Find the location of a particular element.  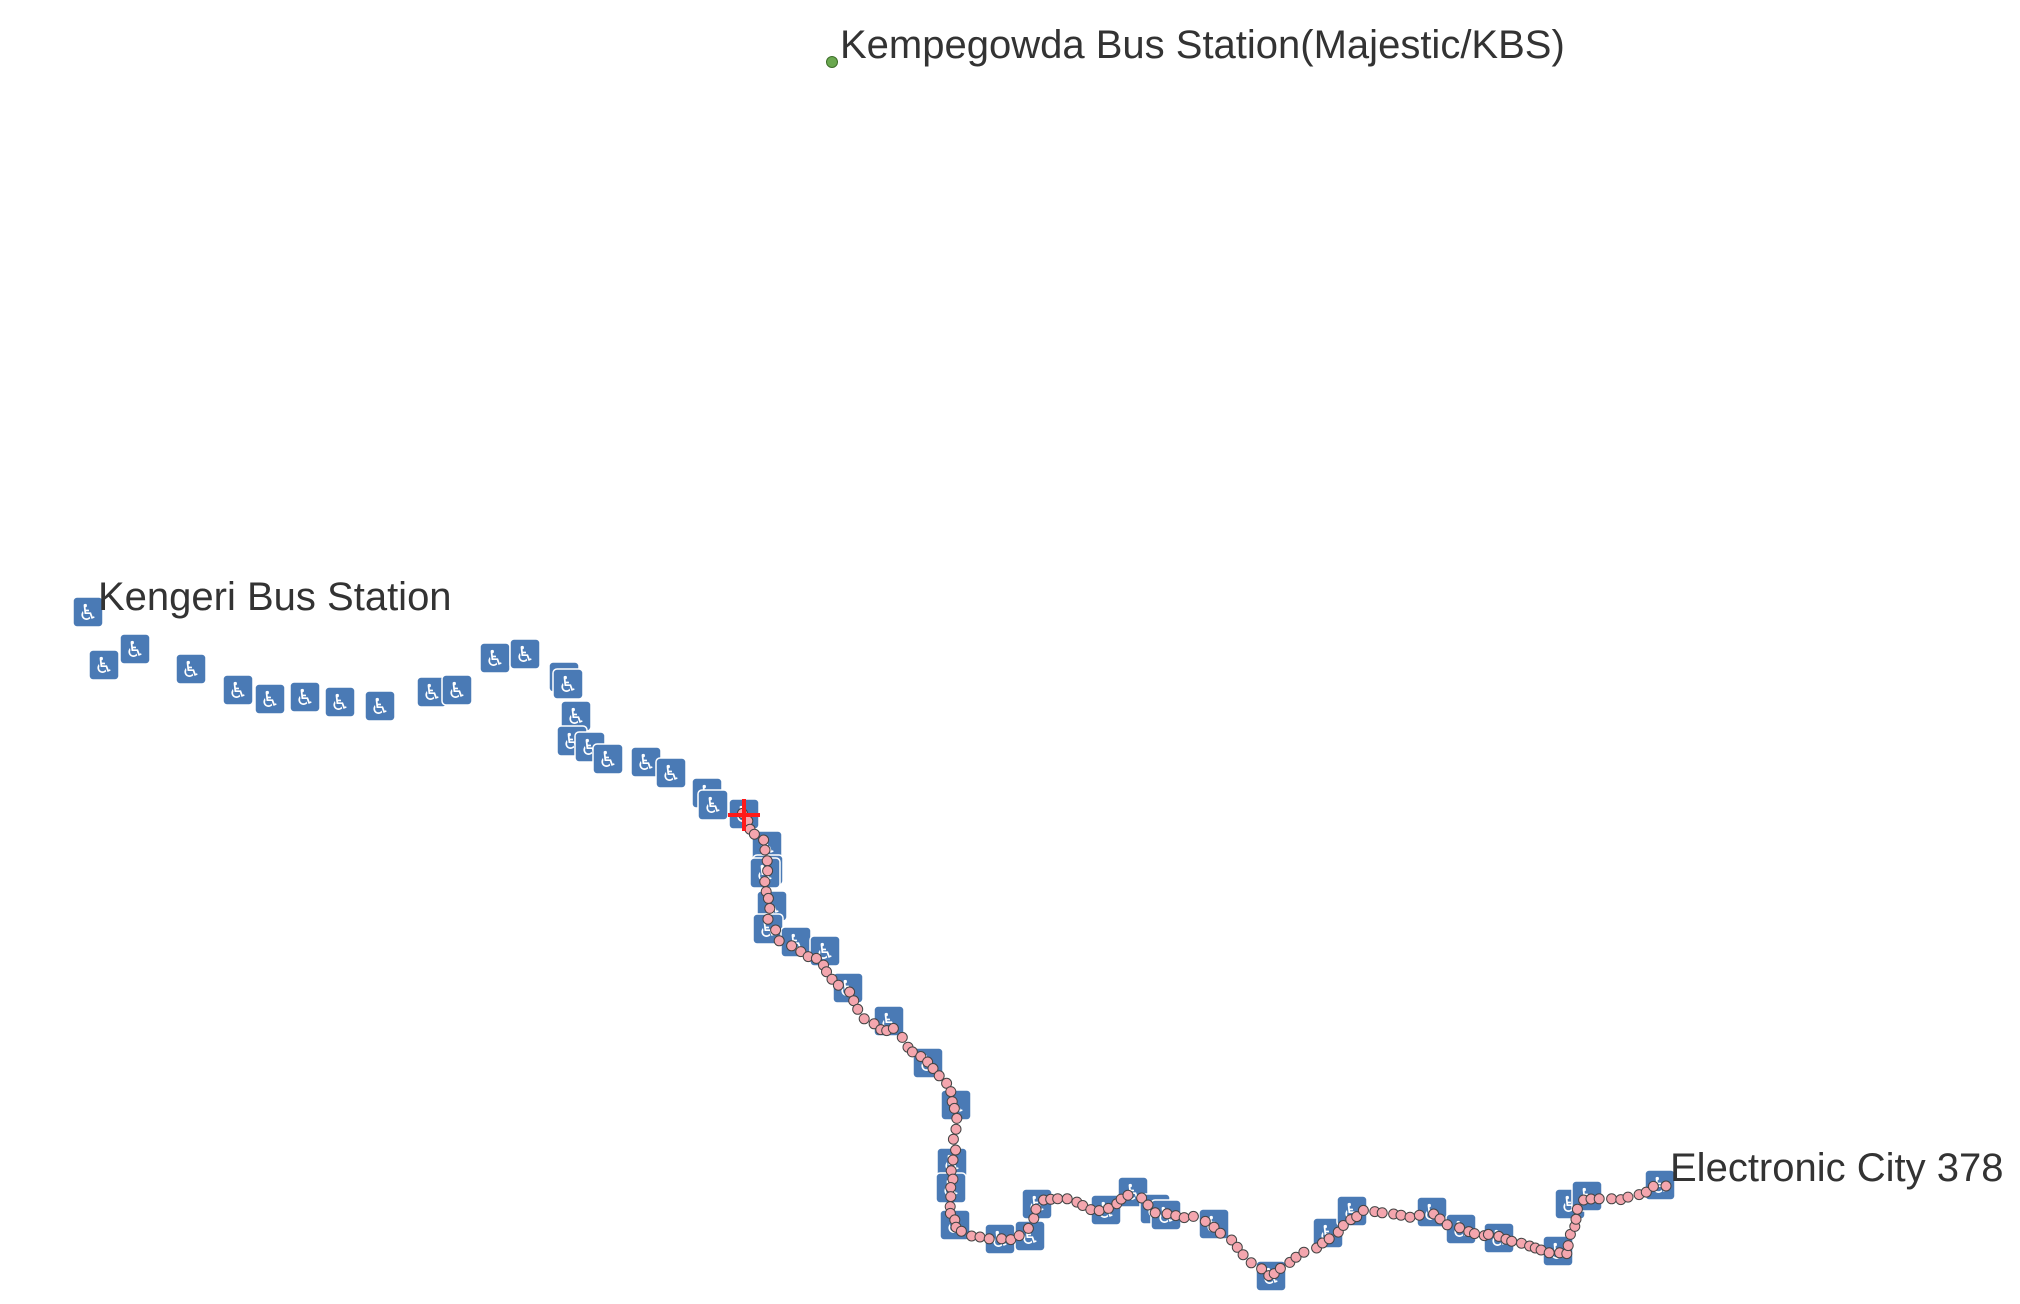

red-cross-position-marker is located at coordinates (744, 815).